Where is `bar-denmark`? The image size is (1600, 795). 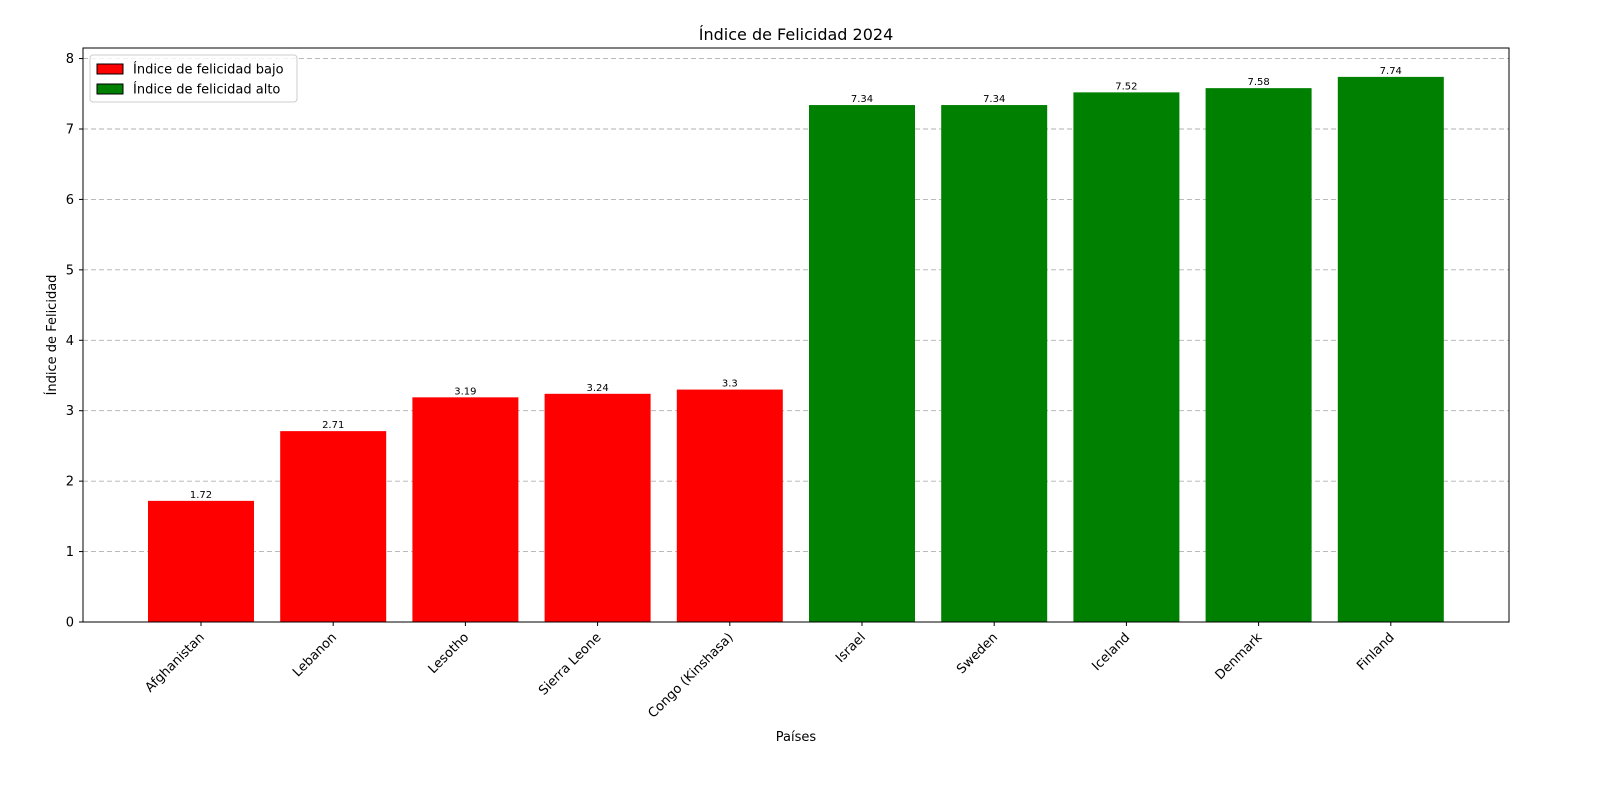
bar-denmark is located at coordinates (1258, 355).